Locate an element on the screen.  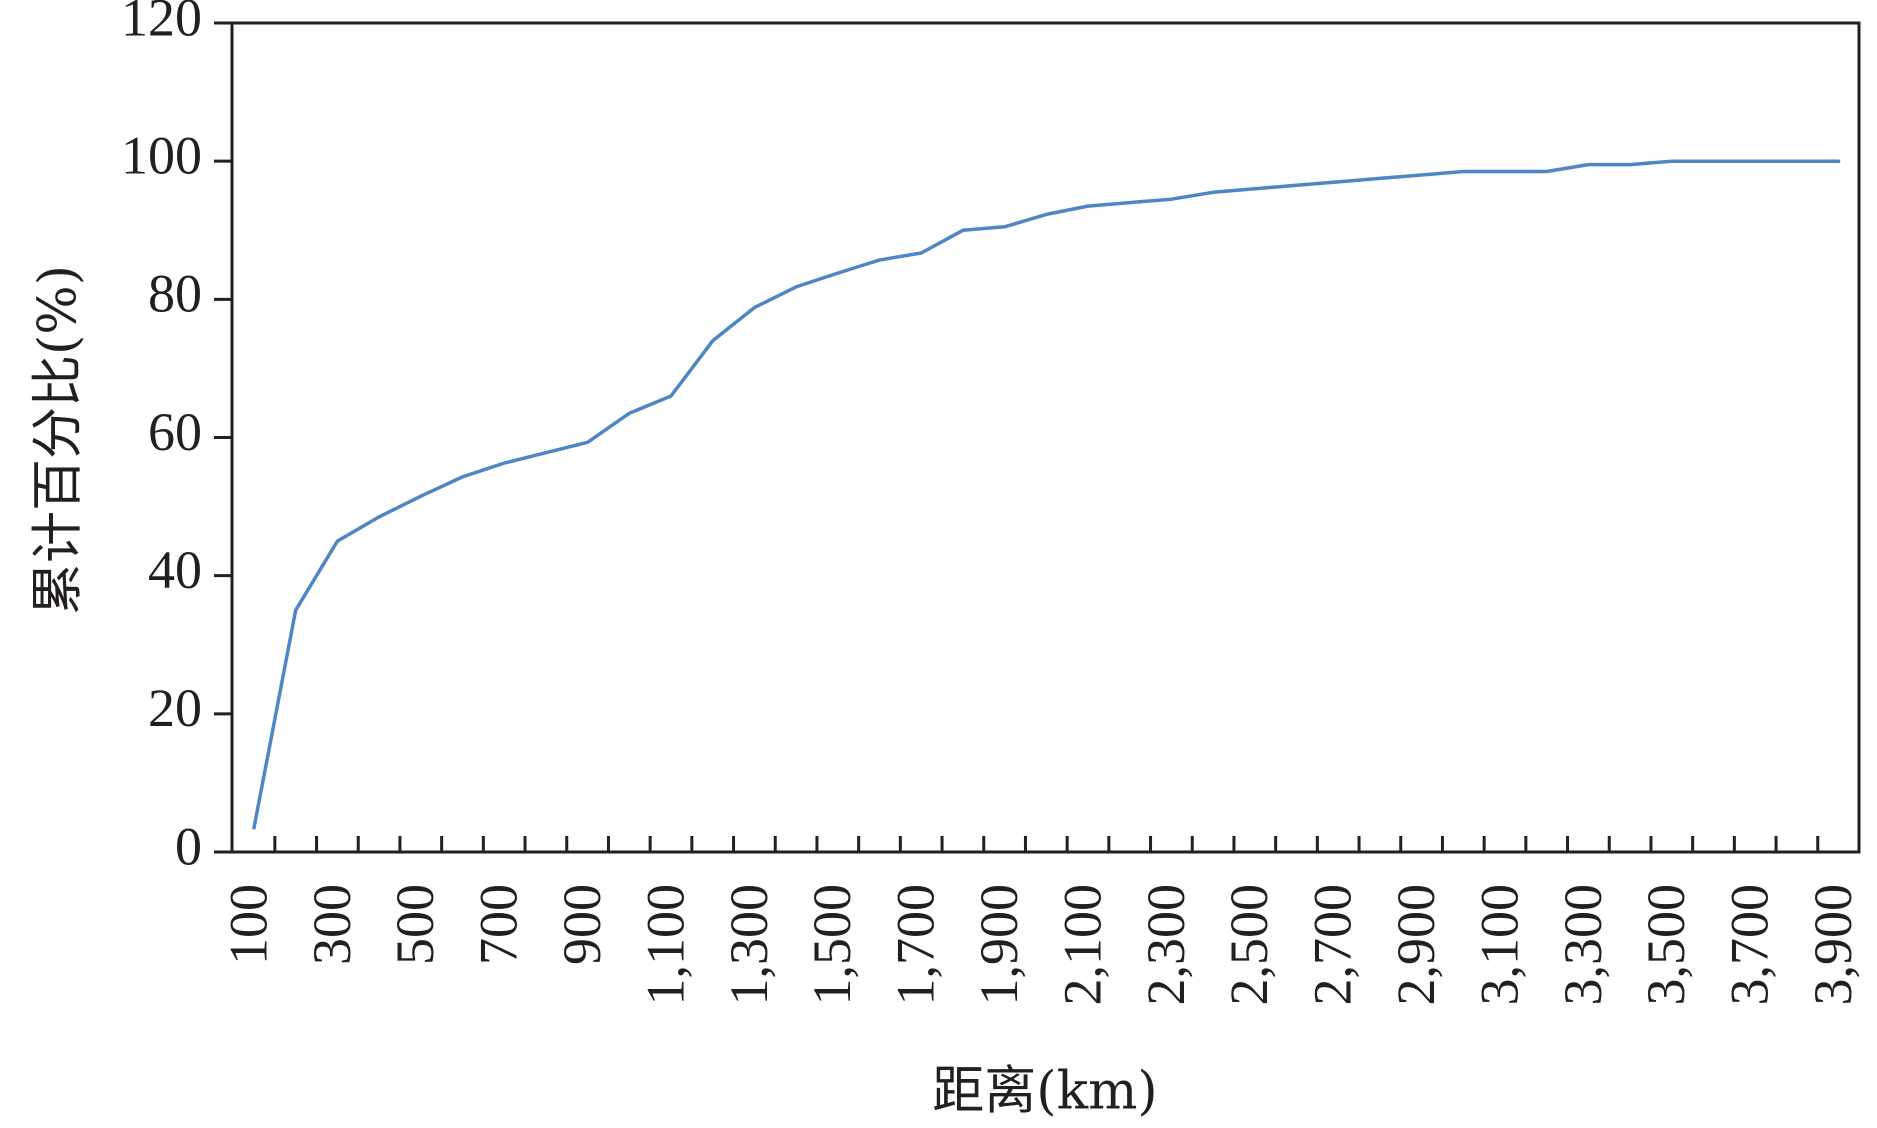
x-tick-label: 3,100 is located at coordinates (1499, 945).